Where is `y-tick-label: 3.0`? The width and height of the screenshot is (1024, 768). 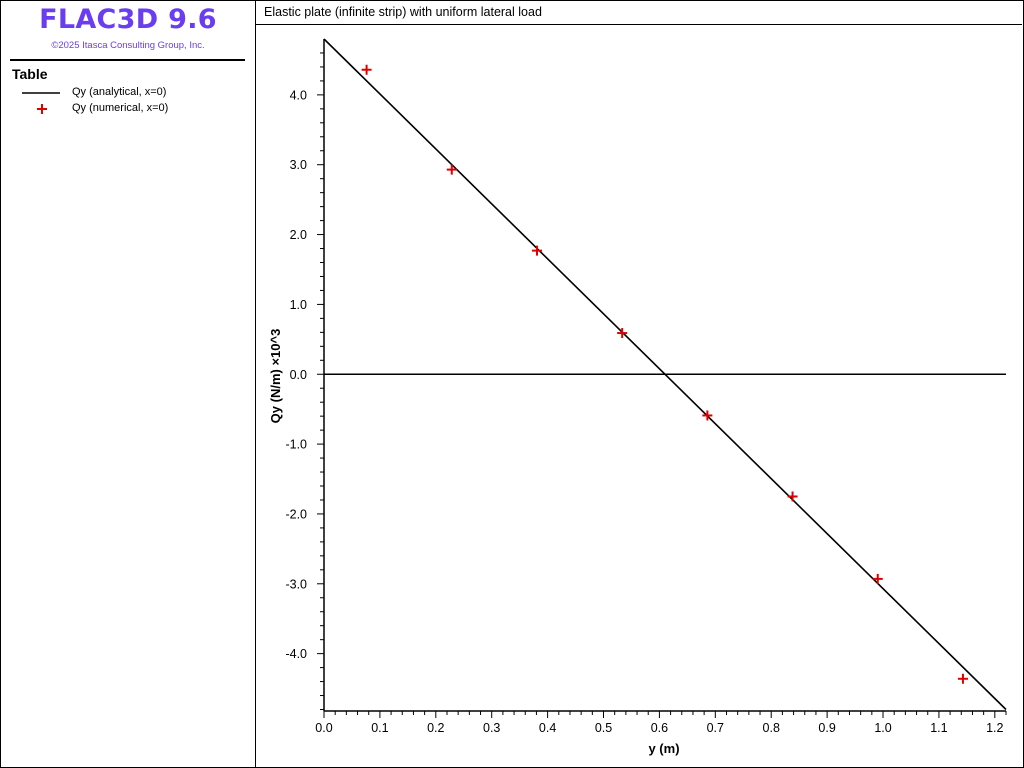 y-tick-label: 3.0 is located at coordinates (298, 165).